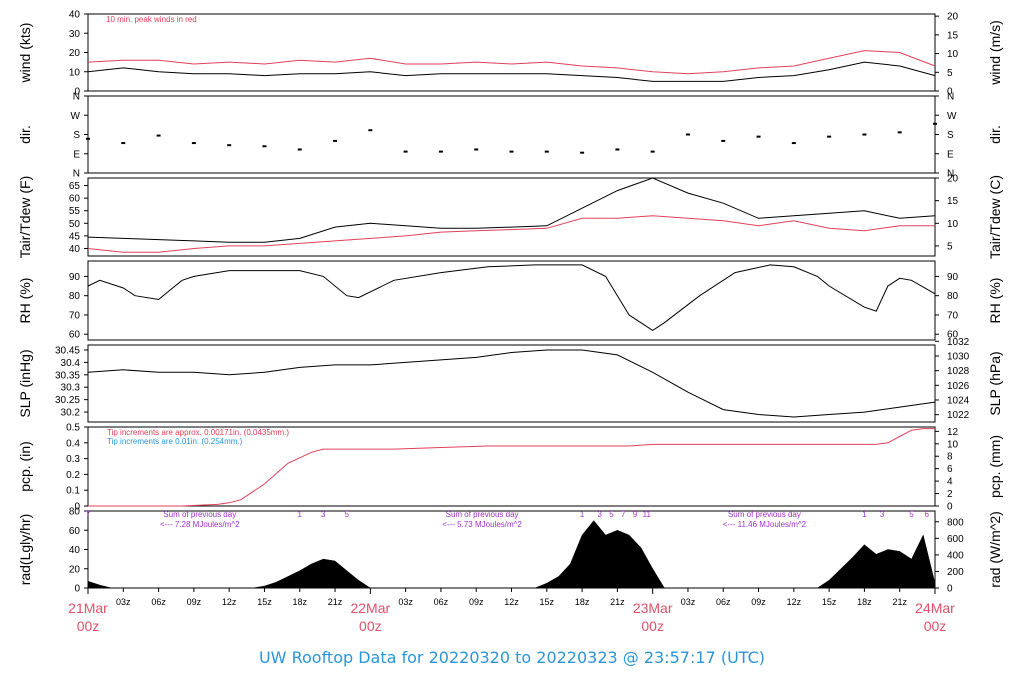  Describe the element at coordinates (25, 134) in the screenshot. I see `dir-ylabel-left: dir.` at that location.